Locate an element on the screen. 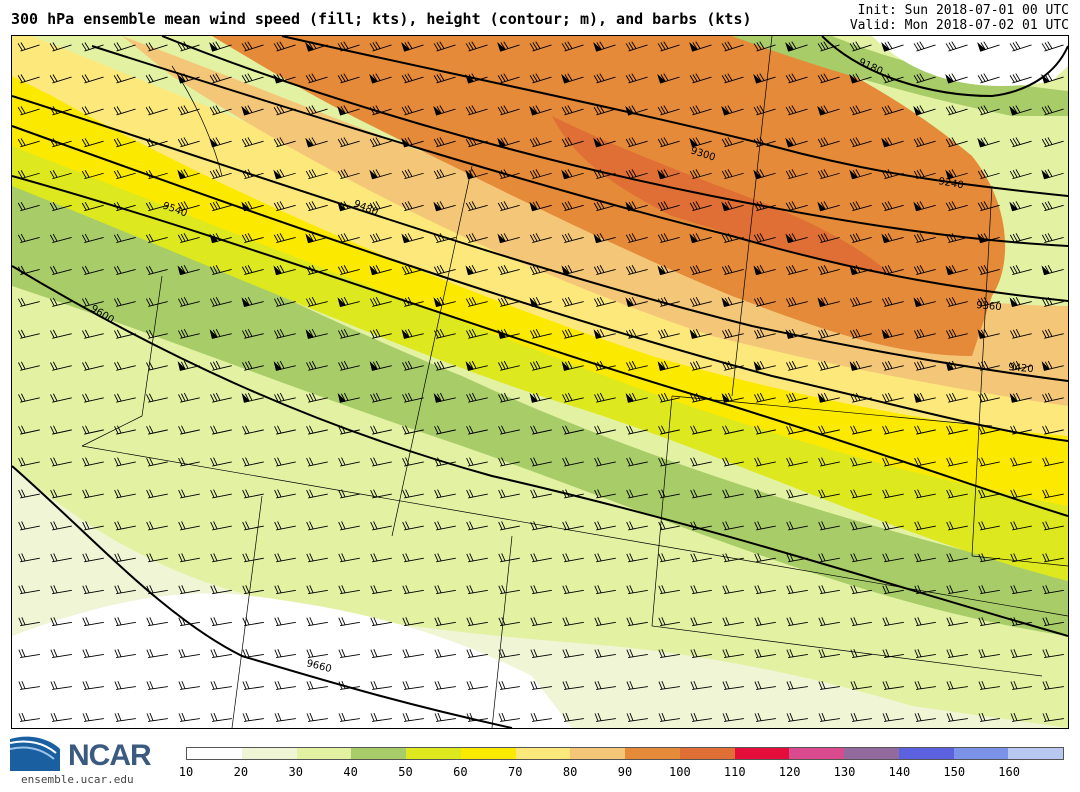  colorbar-tick-label: 120 is located at coordinates (789, 772).